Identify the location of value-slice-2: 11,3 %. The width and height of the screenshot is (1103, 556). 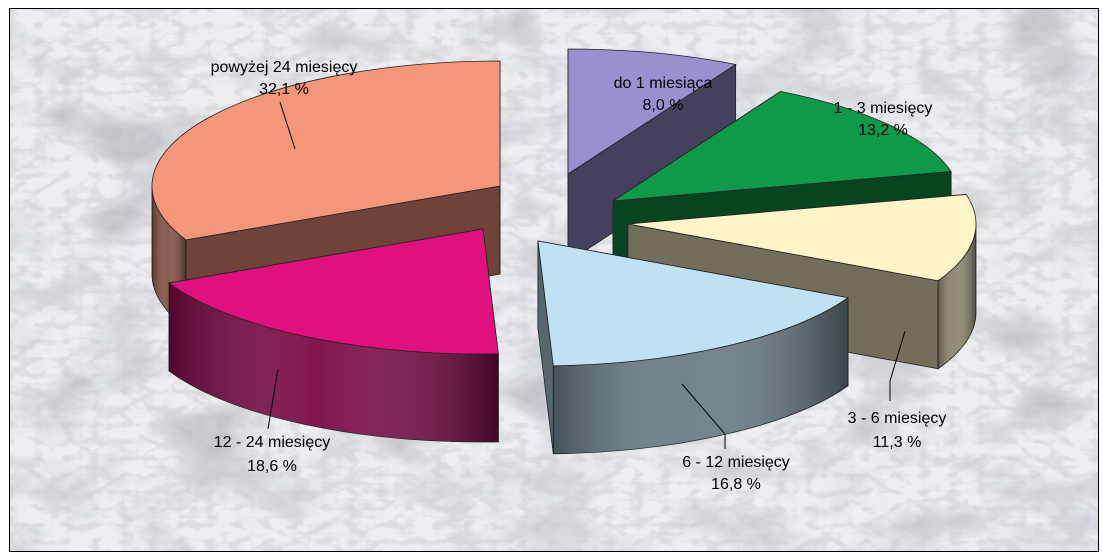
(897, 442).